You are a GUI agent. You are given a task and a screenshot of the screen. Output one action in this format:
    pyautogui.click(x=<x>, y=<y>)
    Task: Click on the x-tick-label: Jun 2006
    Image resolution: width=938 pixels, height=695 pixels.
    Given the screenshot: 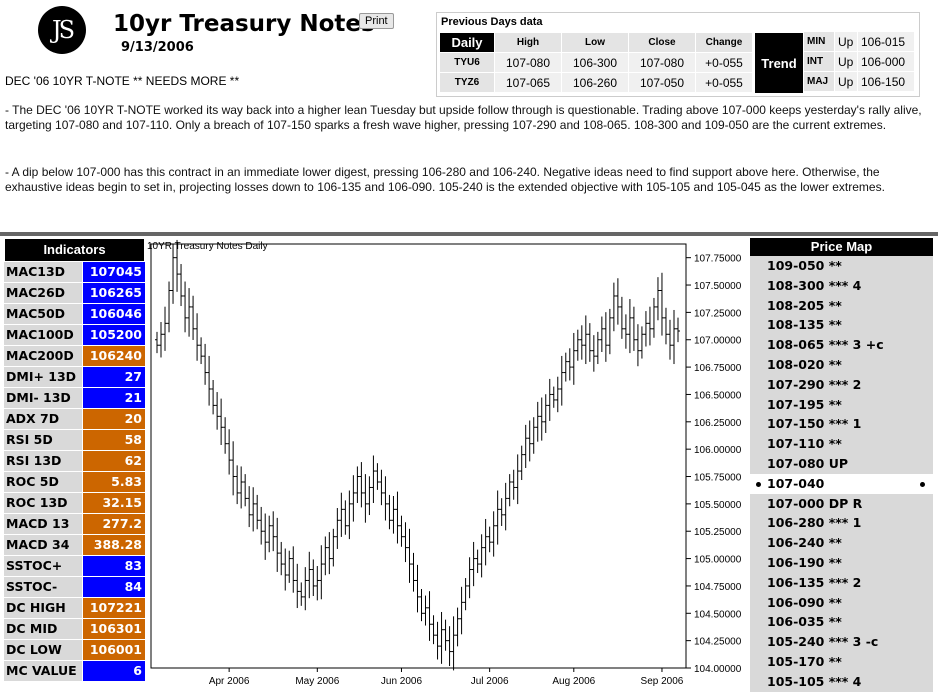 What is the action you would take?
    pyautogui.click(x=402, y=681)
    